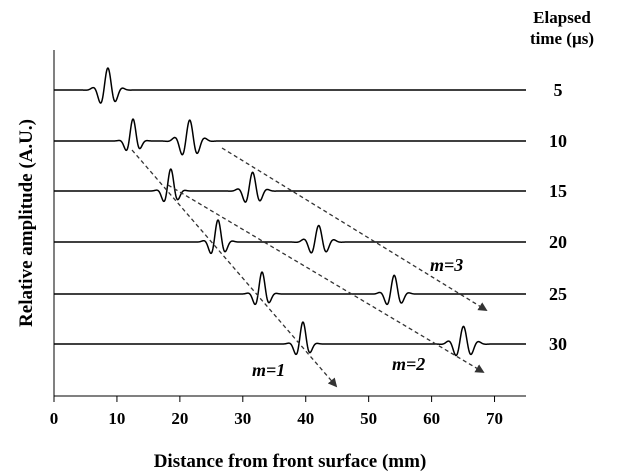 The height and width of the screenshot is (474, 640). Describe the element at coordinates (290, 339) in the screenshot. I see `trace-30us` at that location.